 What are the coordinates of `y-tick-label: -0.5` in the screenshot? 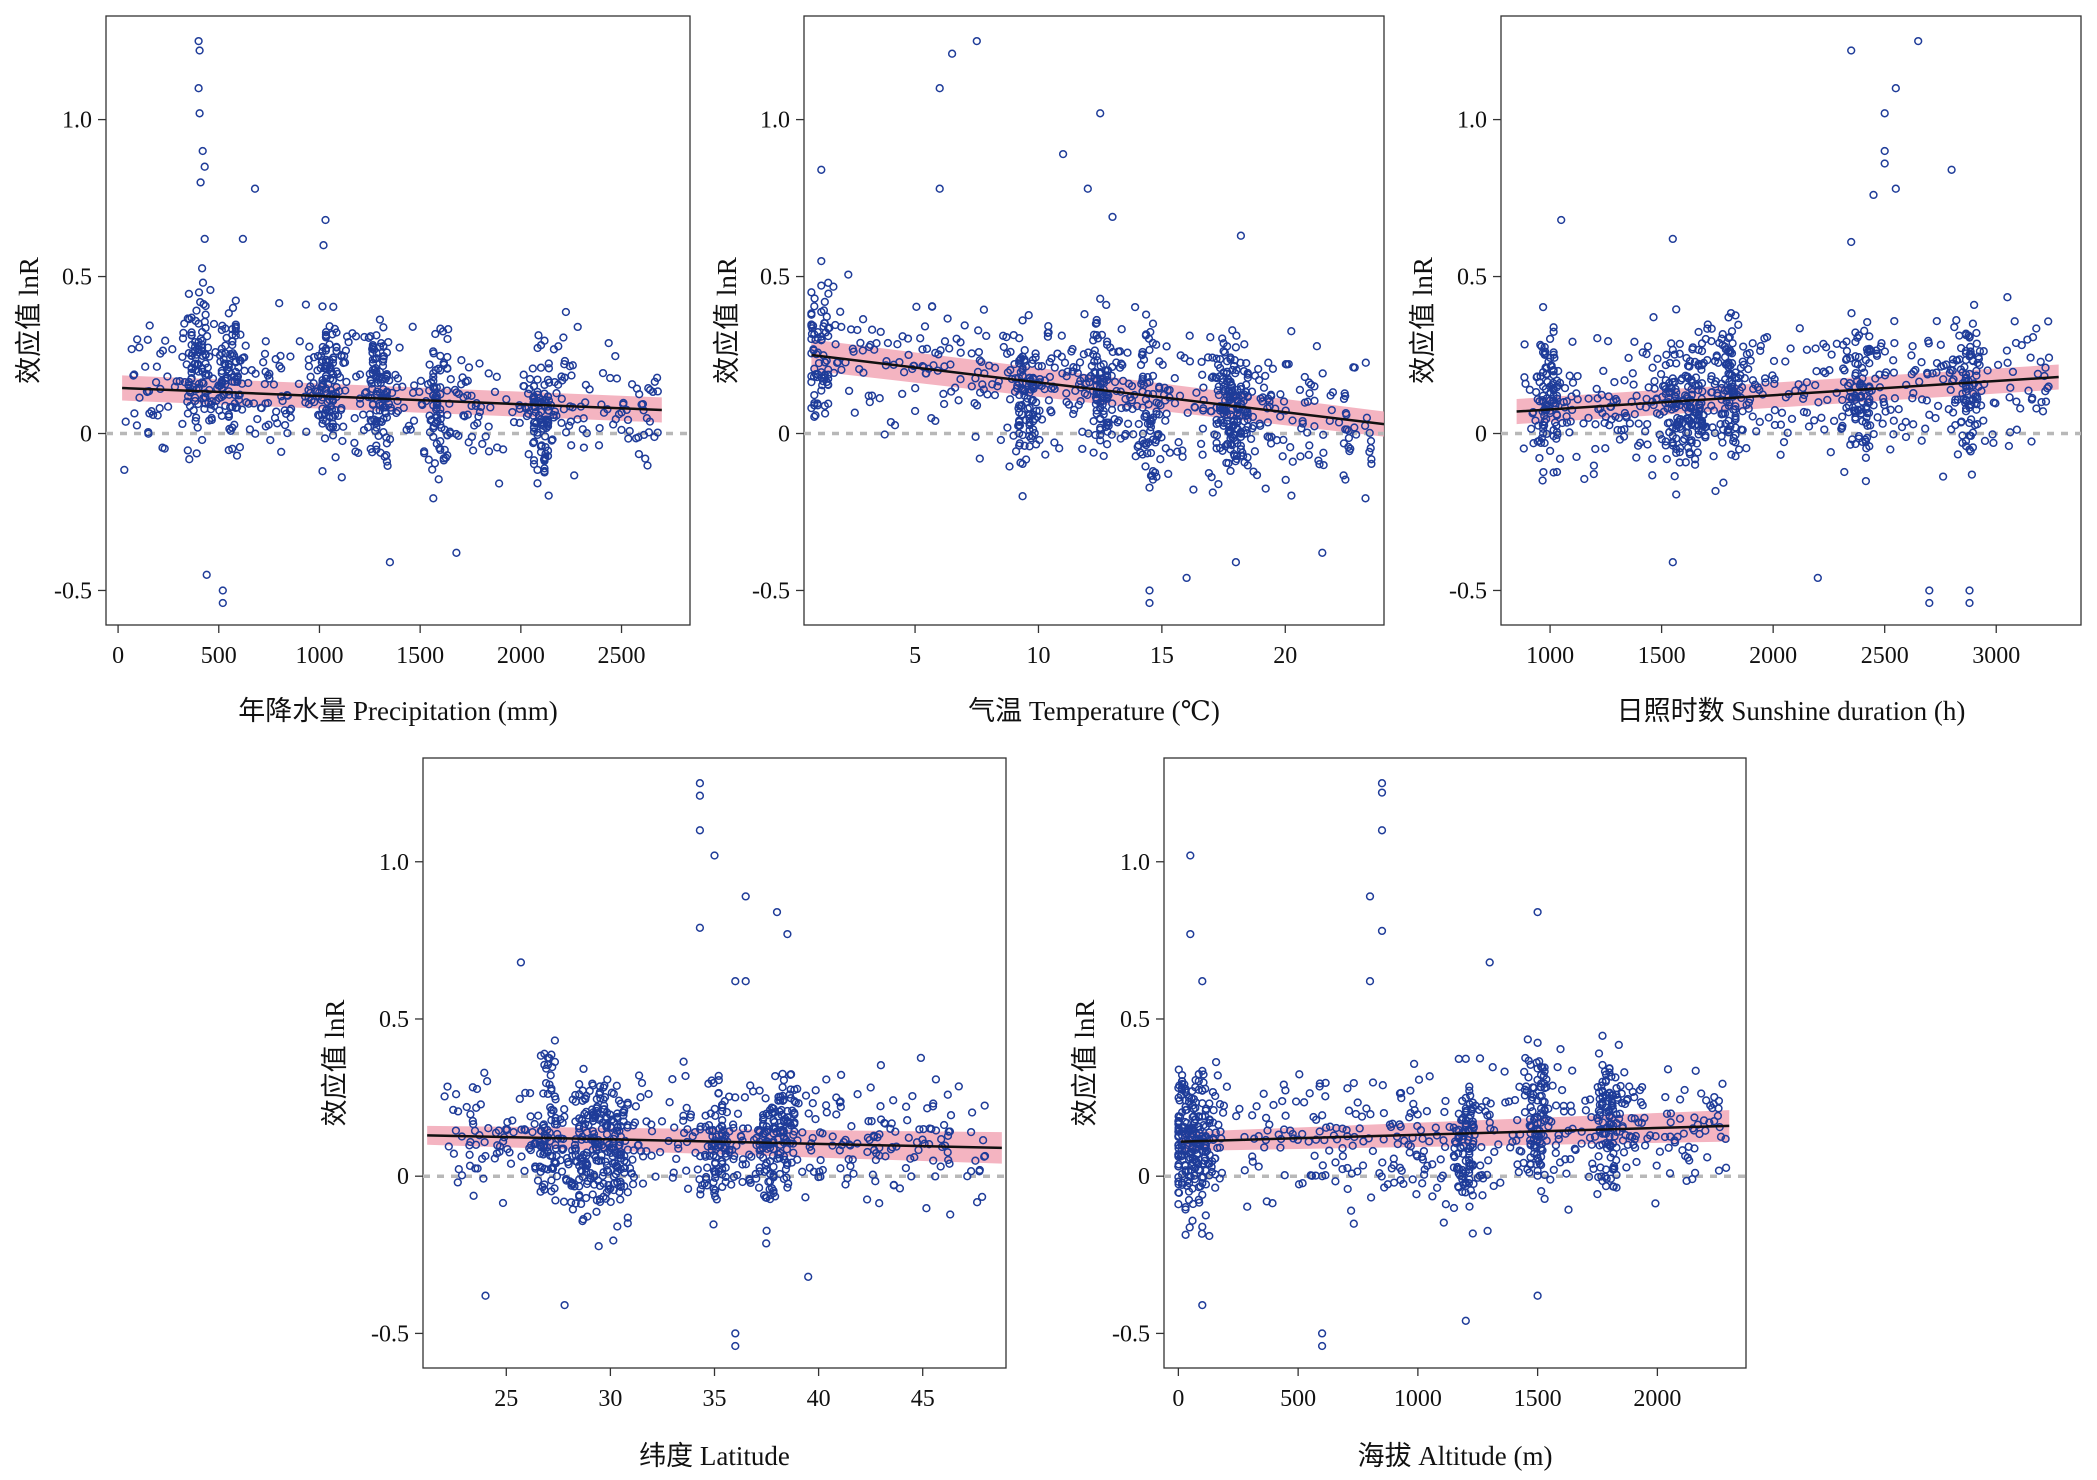 It's located at (390, 1334).